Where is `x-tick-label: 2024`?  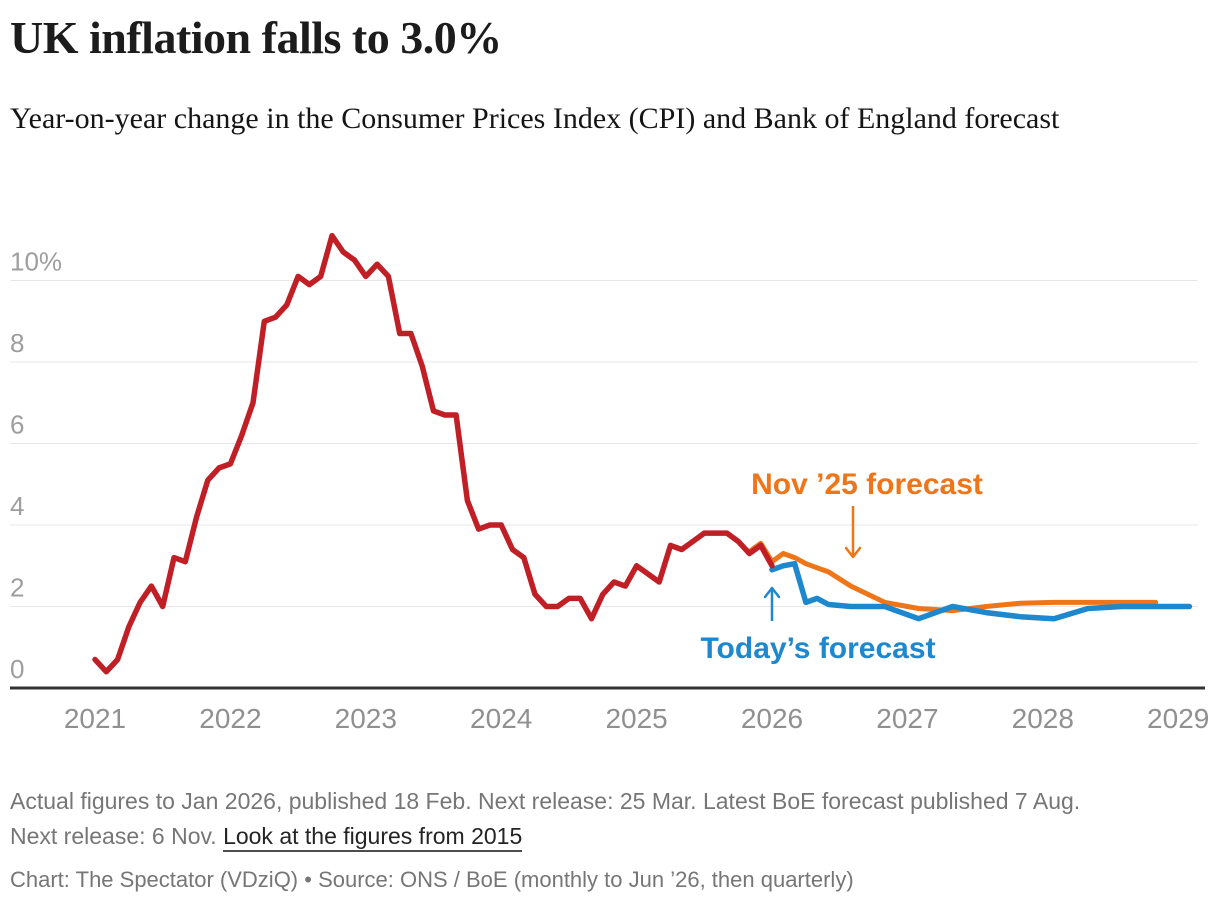 x-tick-label: 2024 is located at coordinates (501, 718).